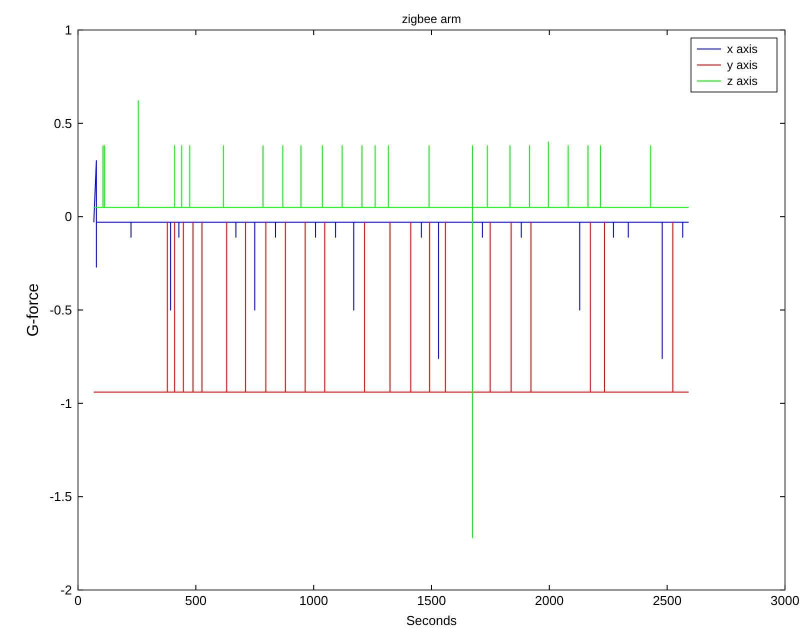  I want to click on y-axis-title: G-force, so click(33, 310).